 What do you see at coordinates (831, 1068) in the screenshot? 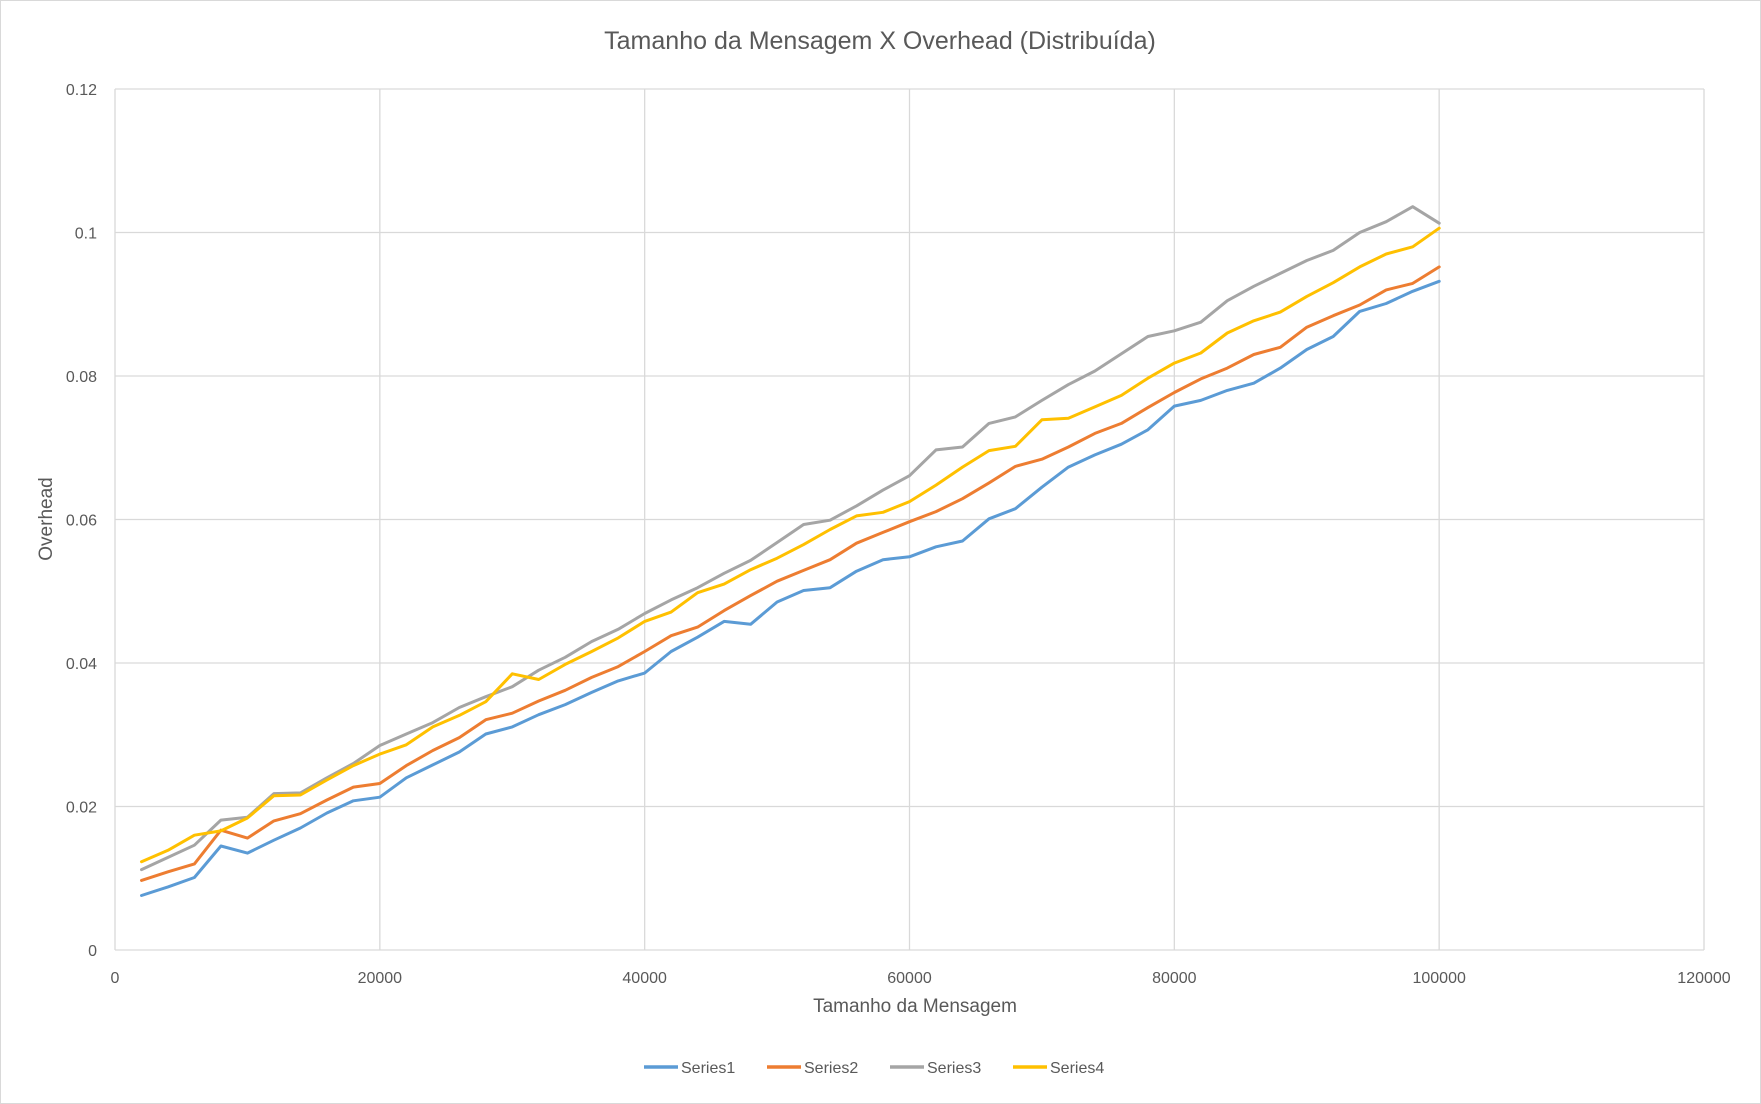
I see `legend-label: Series2` at bounding box center [831, 1068].